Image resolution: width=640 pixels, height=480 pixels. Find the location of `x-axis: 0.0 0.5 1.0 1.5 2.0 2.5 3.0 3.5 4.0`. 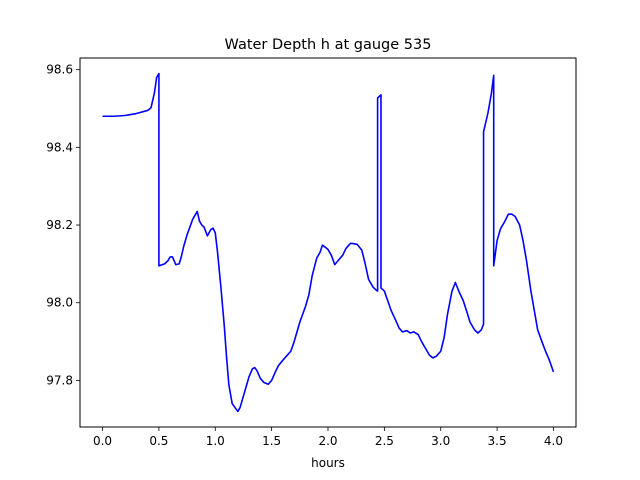

x-axis: 0.0 0.5 1.0 1.5 2.0 2.5 3.0 3.5 4.0 is located at coordinates (328, 437).